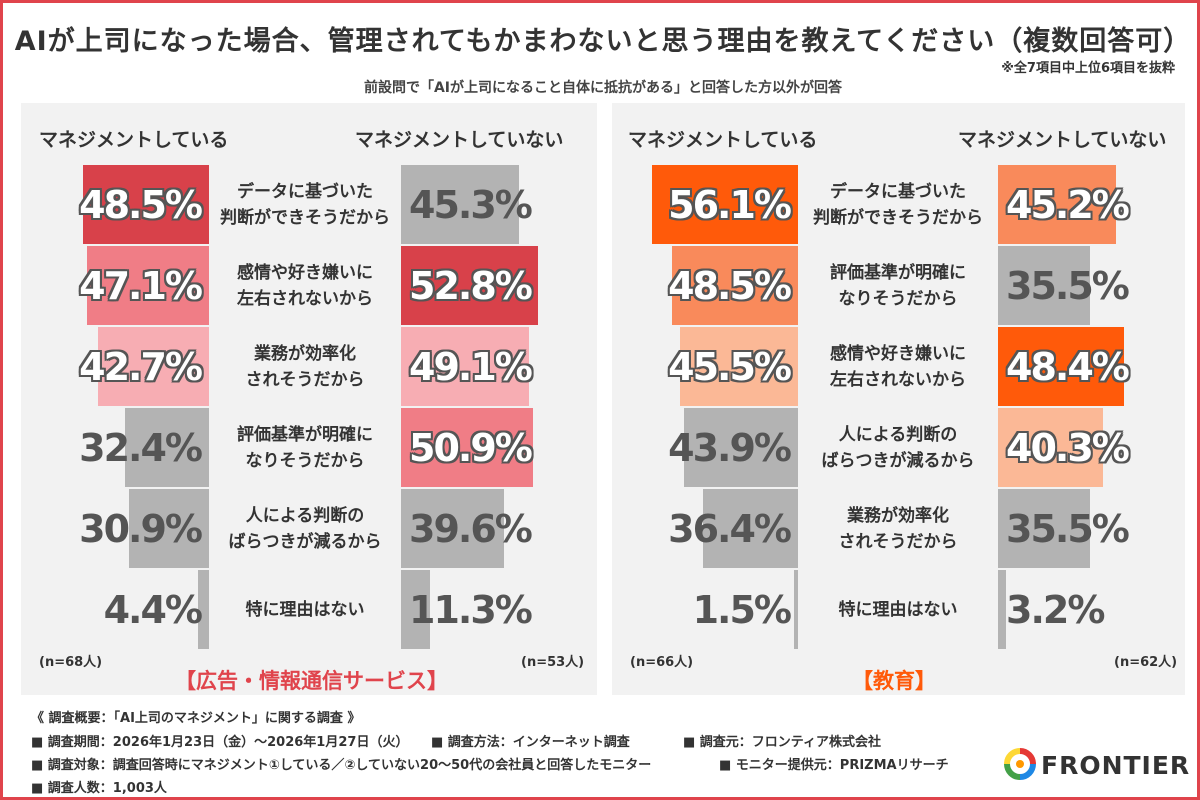 The image size is (1200, 800). What do you see at coordinates (603, 88) in the screenshot?
I see `page-subtitle: 前設問で「AIが上司になること自体に抵抗がある」と回答した方以外が回答` at bounding box center [603, 88].